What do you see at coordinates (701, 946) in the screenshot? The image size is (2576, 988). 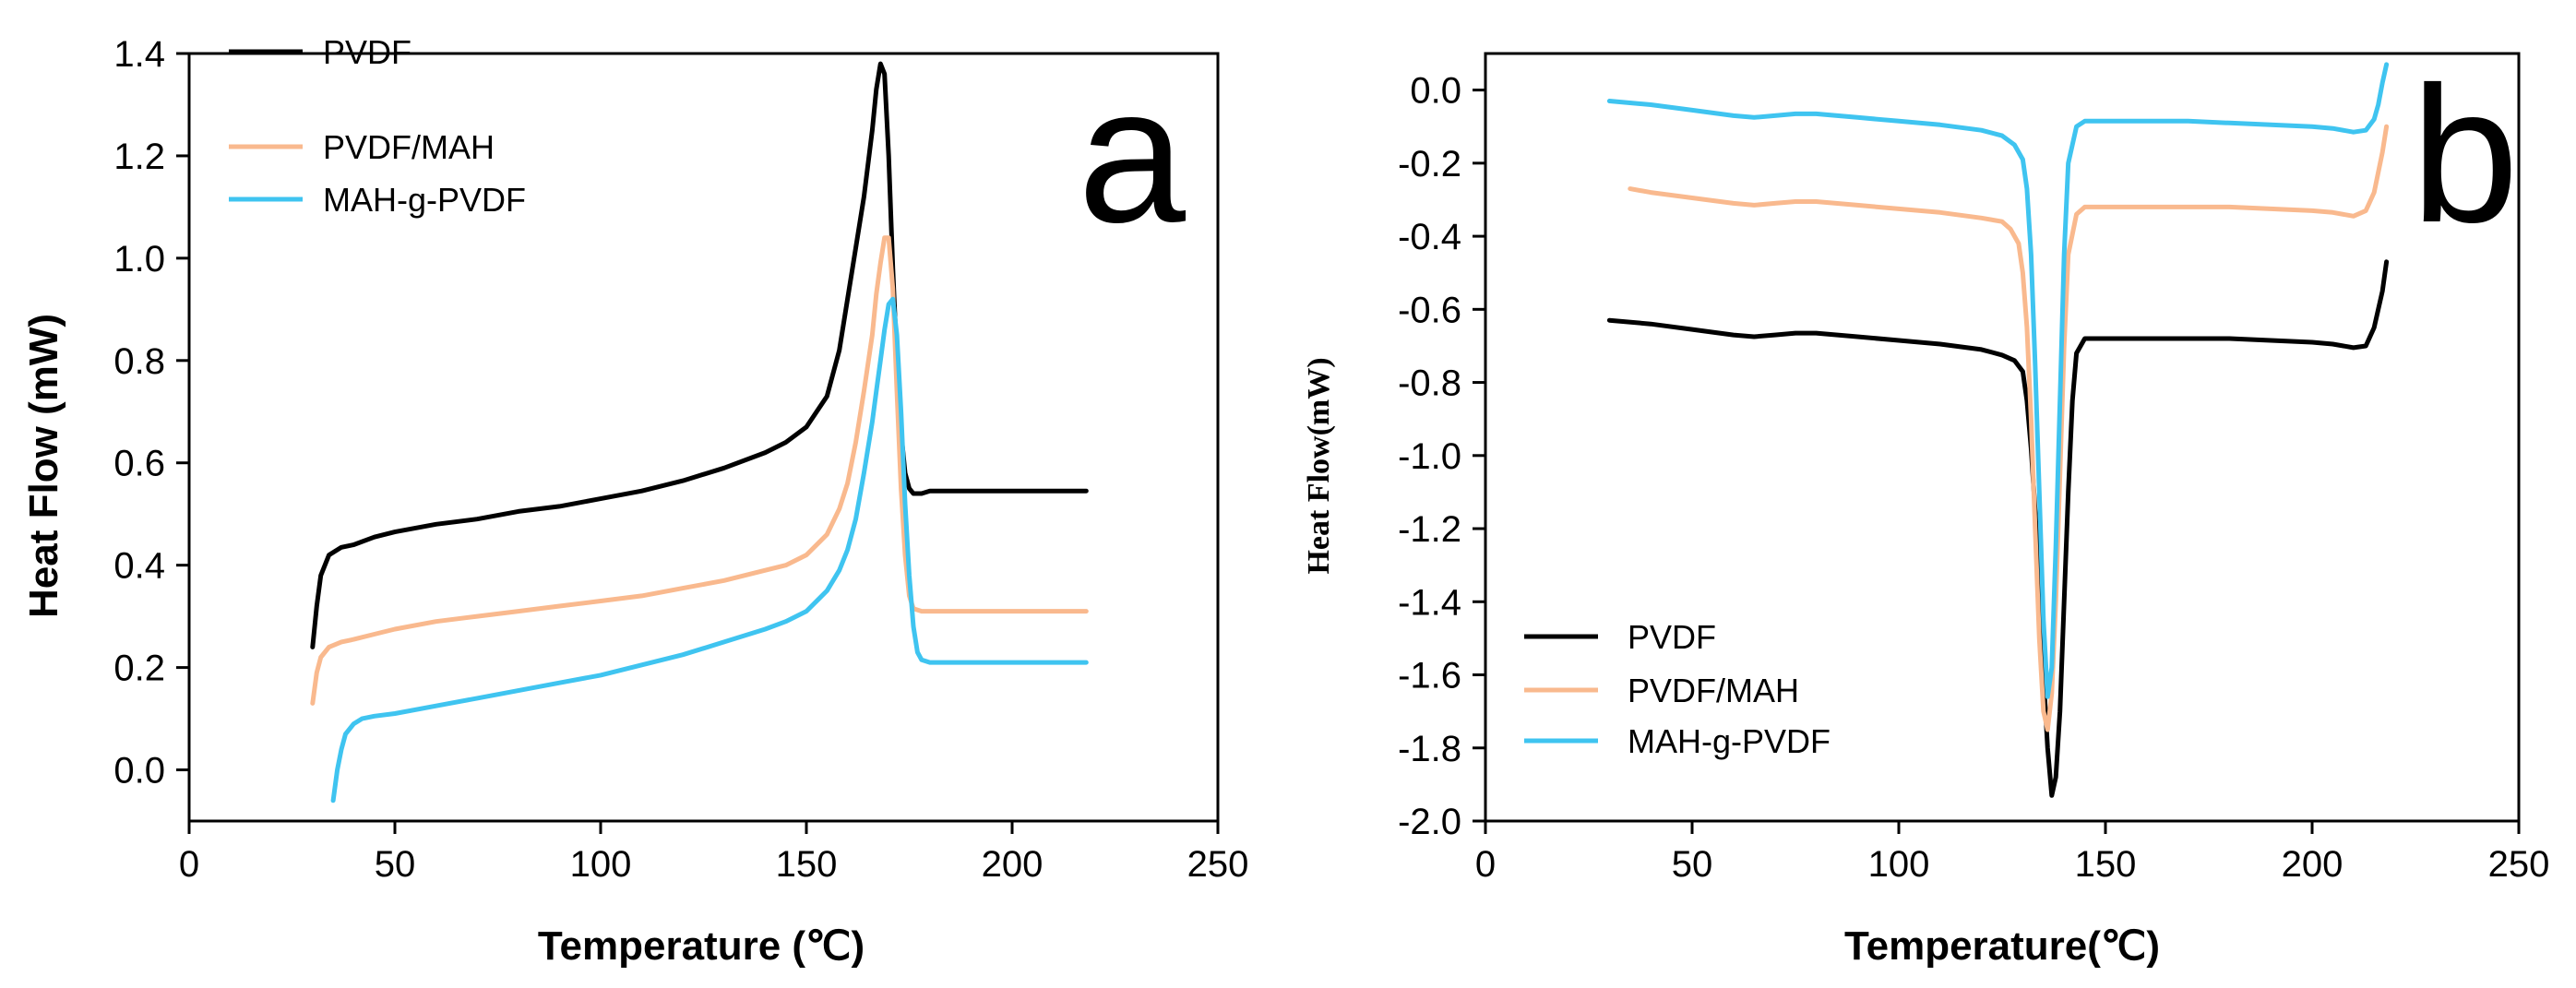 I see `panel-a-x-axis-title: Temperature (℃)` at bounding box center [701, 946].